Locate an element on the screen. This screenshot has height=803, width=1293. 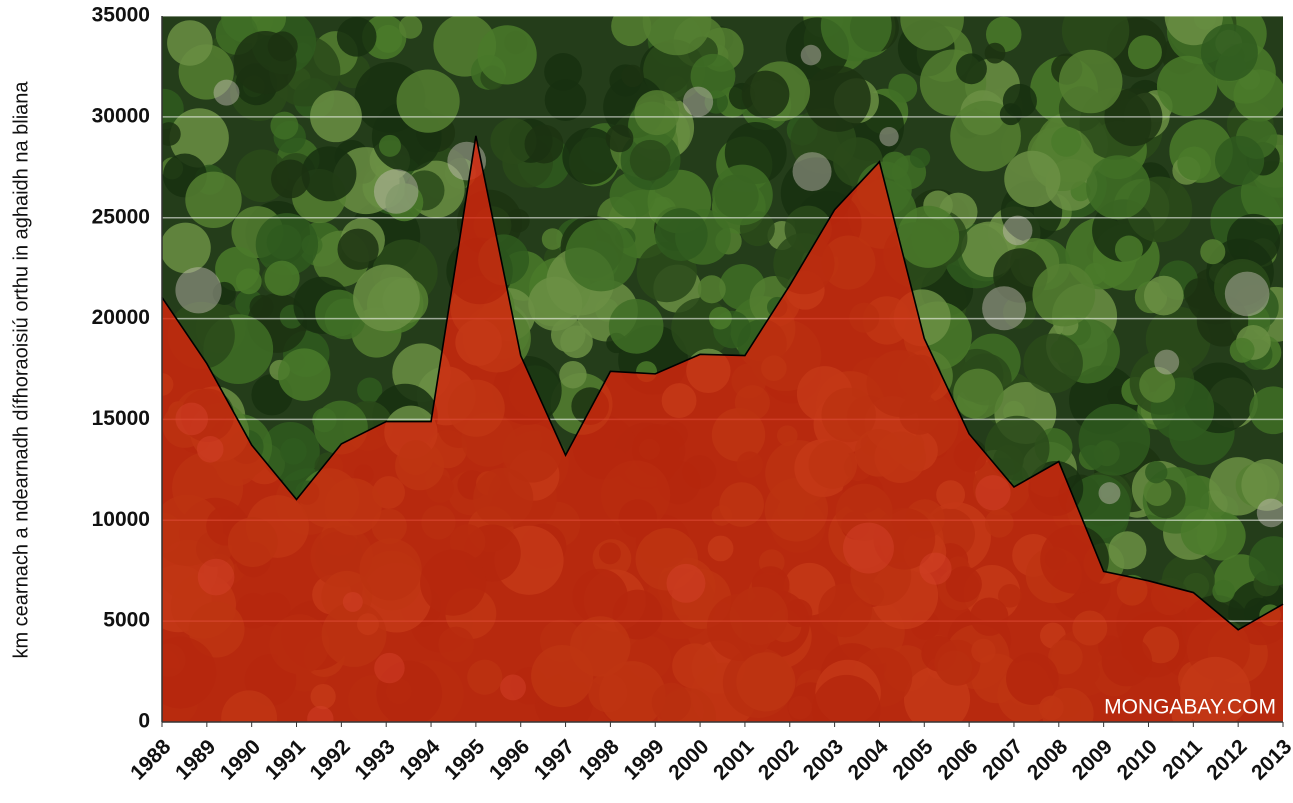
x-tick-label: 1996 is located at coordinates (509, 759).